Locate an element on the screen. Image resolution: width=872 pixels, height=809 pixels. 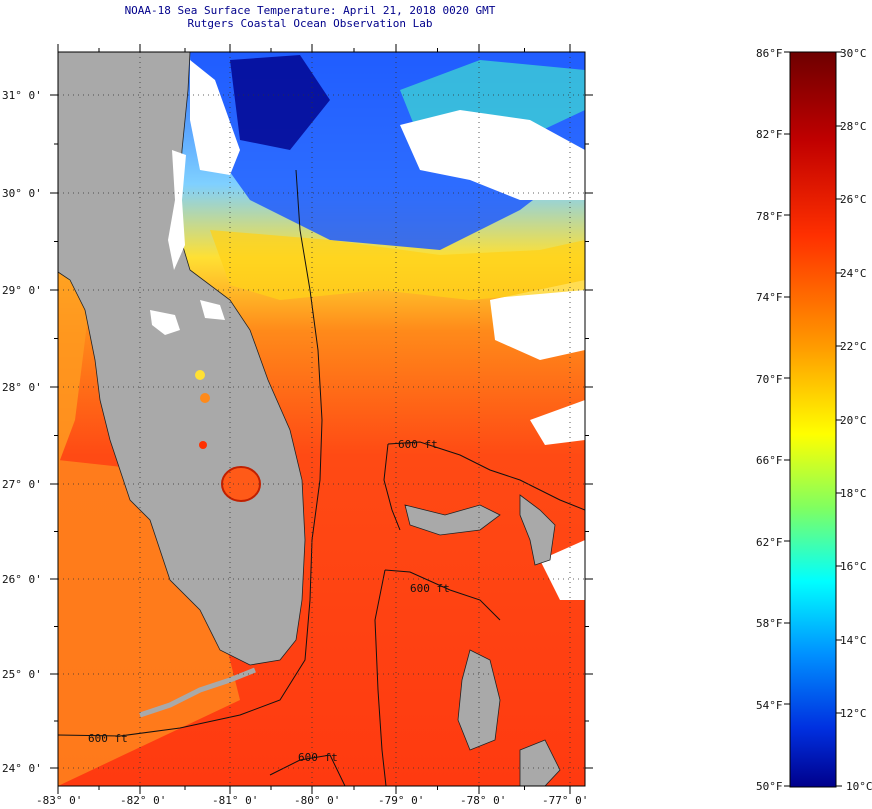
fahrenheit-label: 74°F is located at coordinates (769, 297).